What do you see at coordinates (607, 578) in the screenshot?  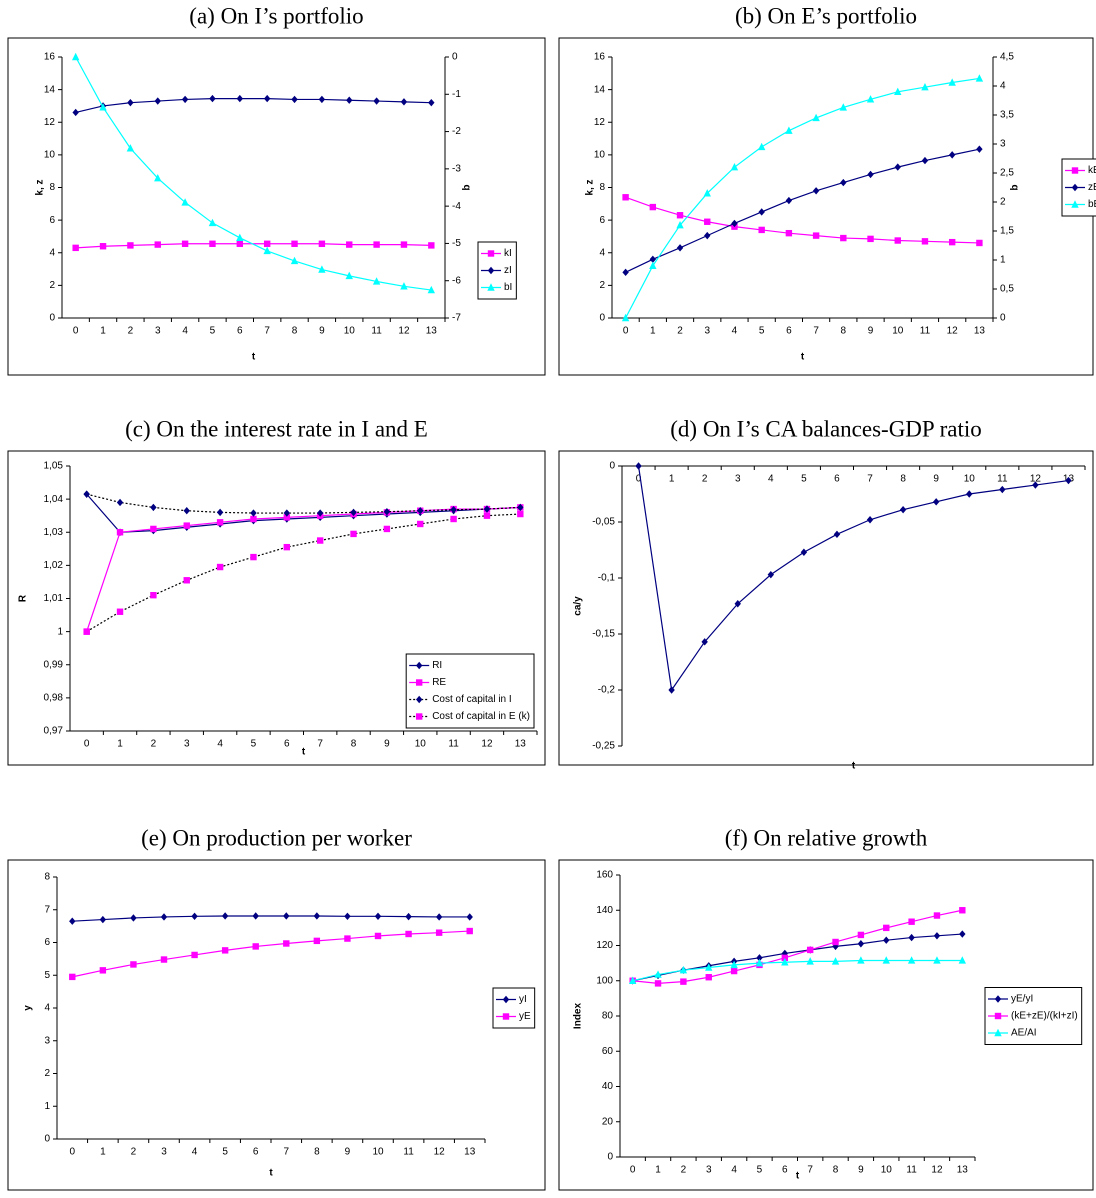 I see `y-tick-label: -0,1` at bounding box center [607, 578].